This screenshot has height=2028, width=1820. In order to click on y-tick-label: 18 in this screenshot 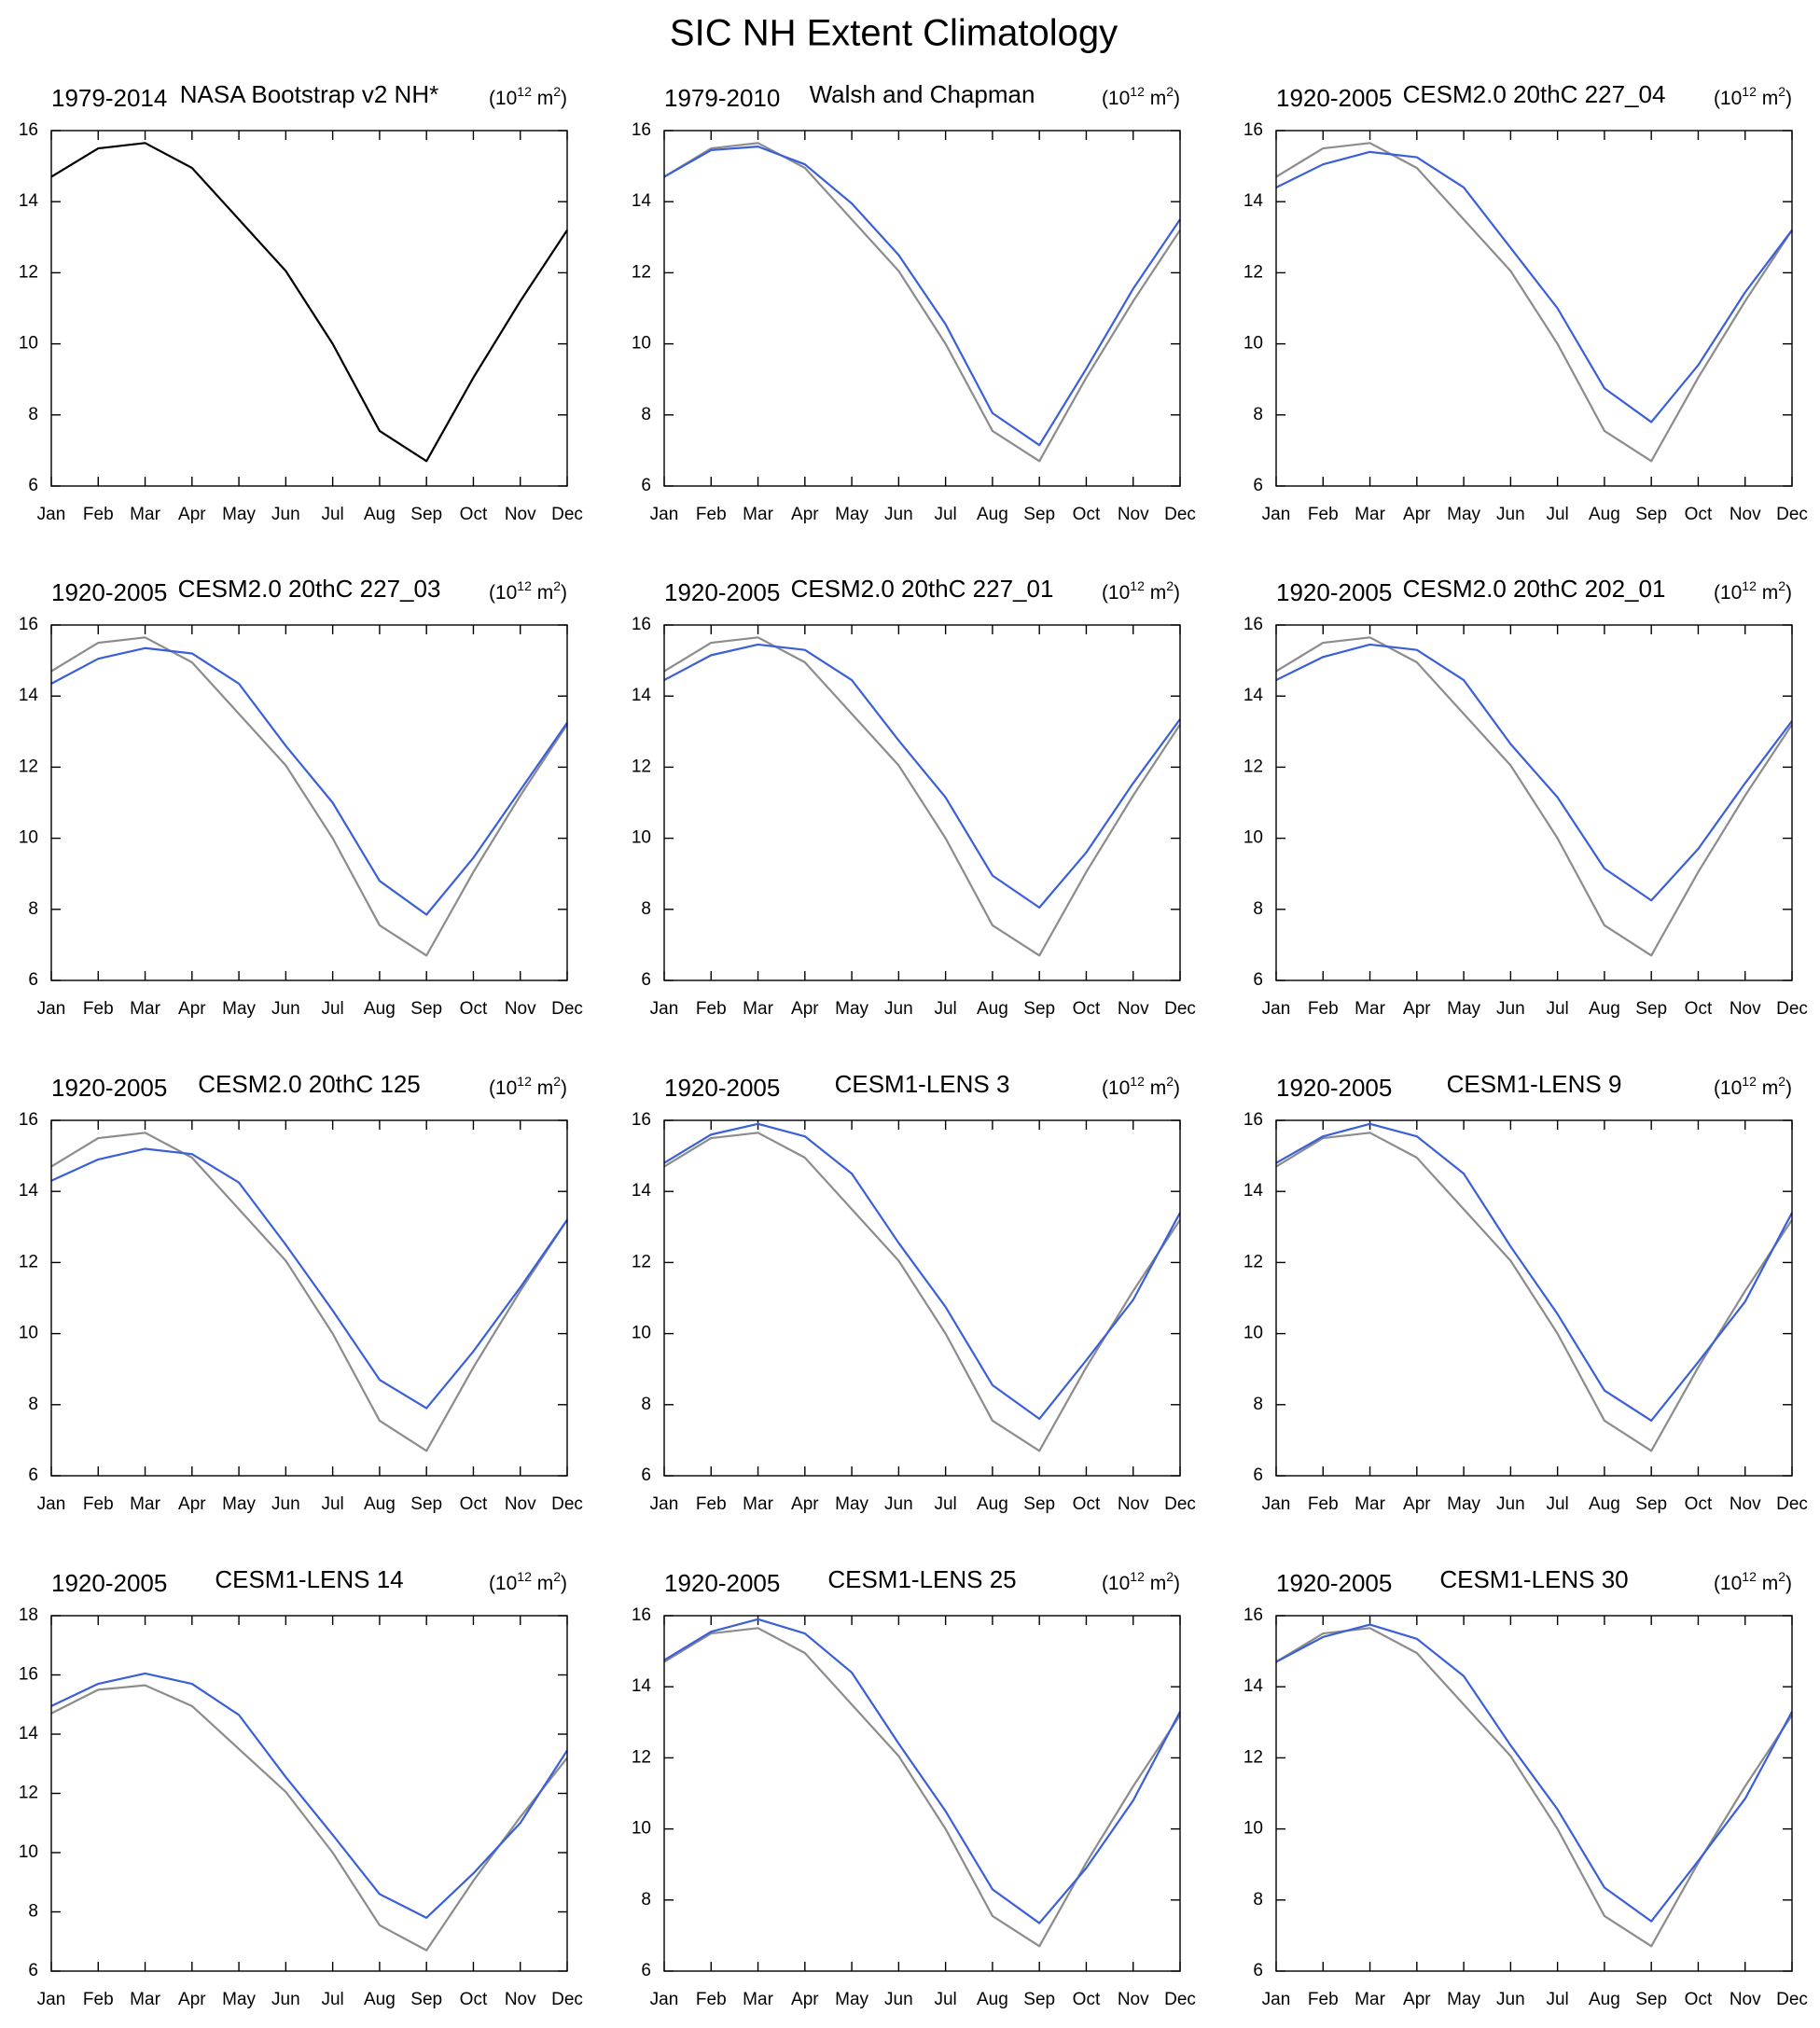, I will do `click(28, 1615)`.